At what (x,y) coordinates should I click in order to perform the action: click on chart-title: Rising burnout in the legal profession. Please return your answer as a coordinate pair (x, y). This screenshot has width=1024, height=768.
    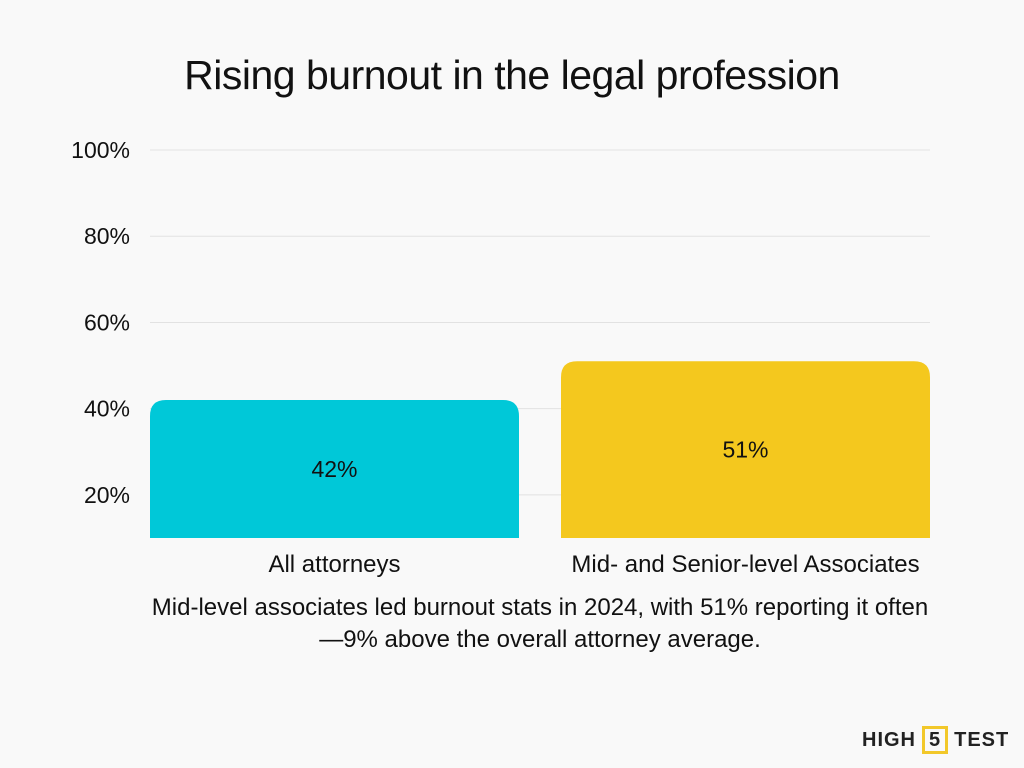
    Looking at the image, I should click on (512, 75).